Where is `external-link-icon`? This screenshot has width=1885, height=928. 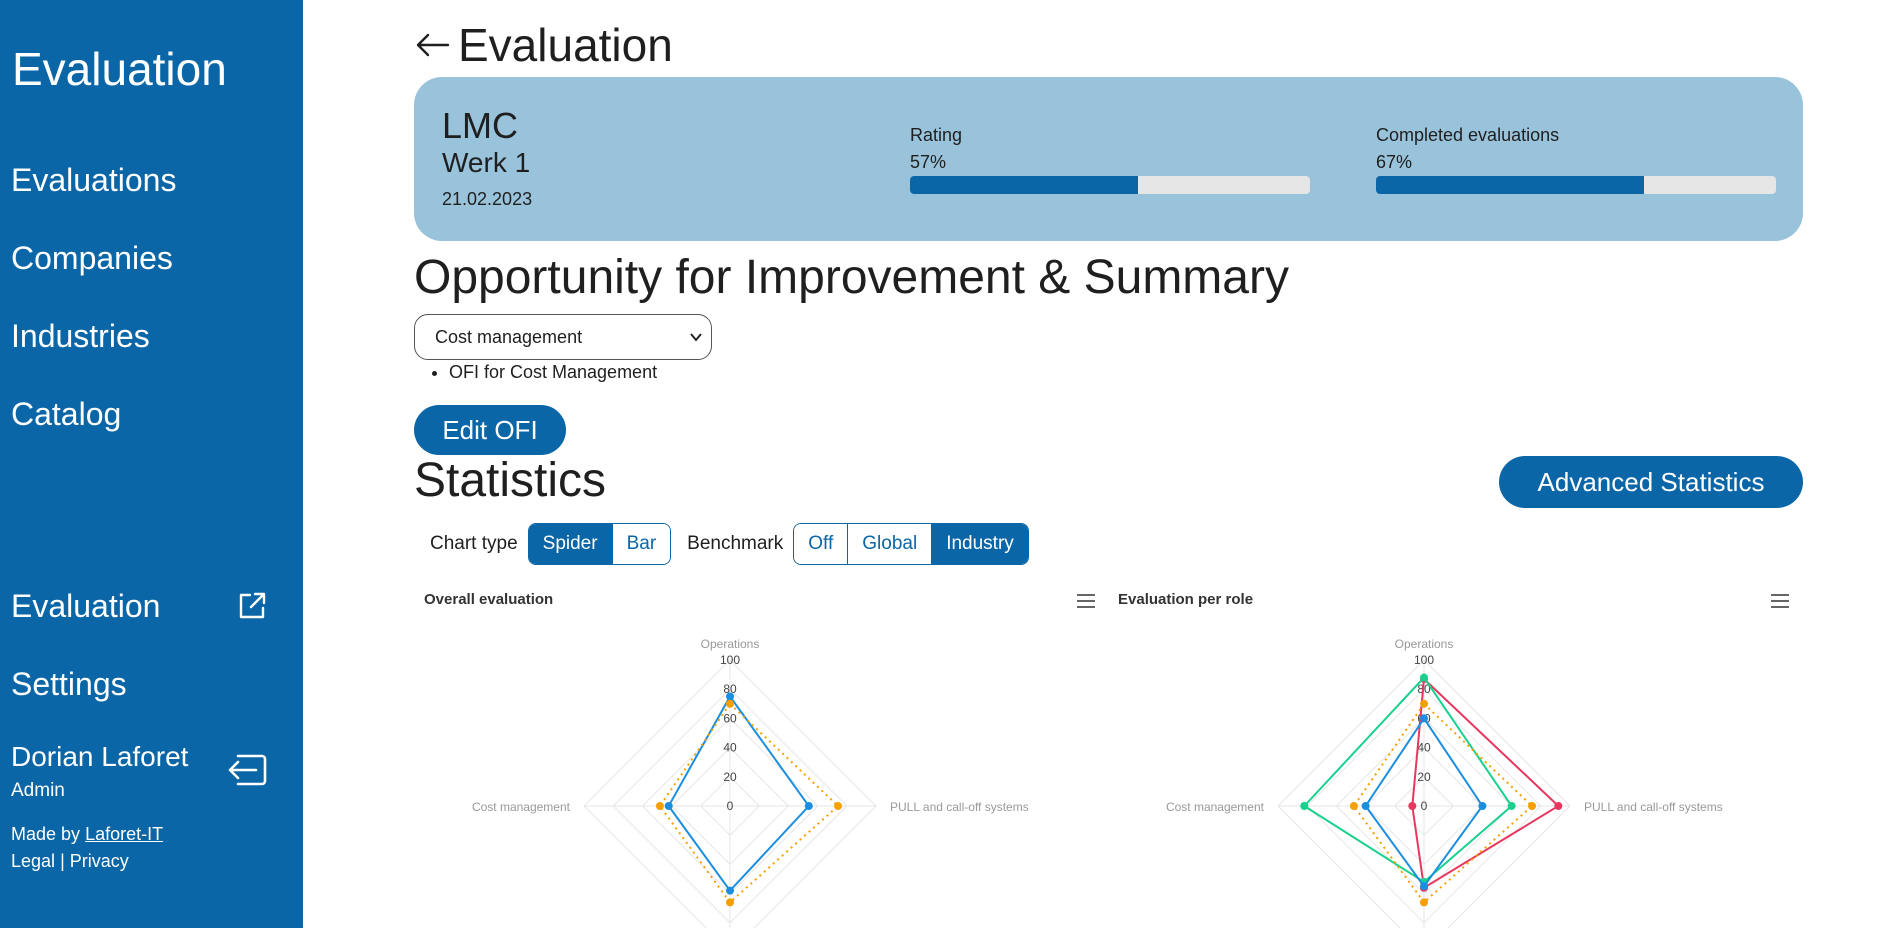
external-link-icon is located at coordinates (252, 606).